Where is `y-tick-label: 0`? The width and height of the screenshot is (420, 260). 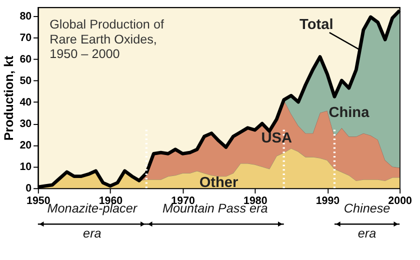
y-tick-label: 0 is located at coordinates (29, 188).